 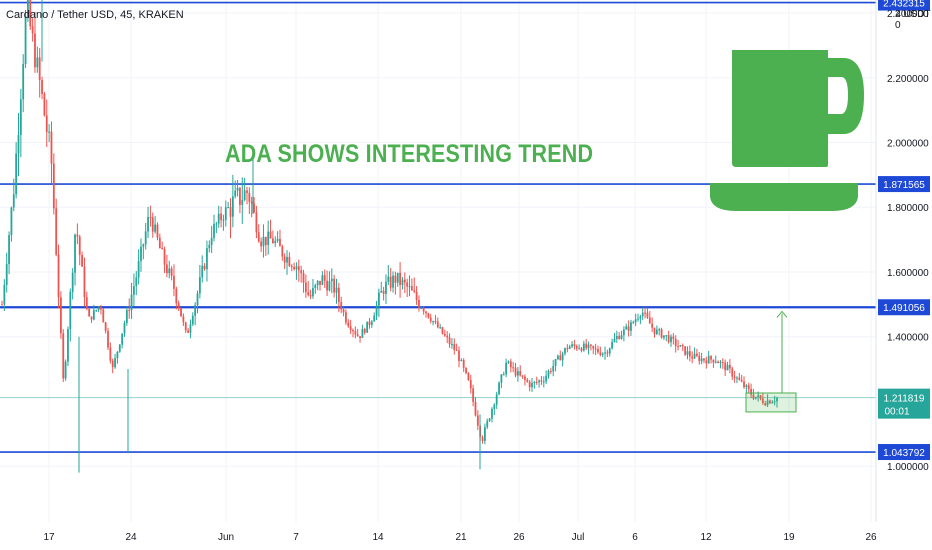 I want to click on chart-headline: ADA SHOWS INTERESTING TREND, so click(x=409, y=154).